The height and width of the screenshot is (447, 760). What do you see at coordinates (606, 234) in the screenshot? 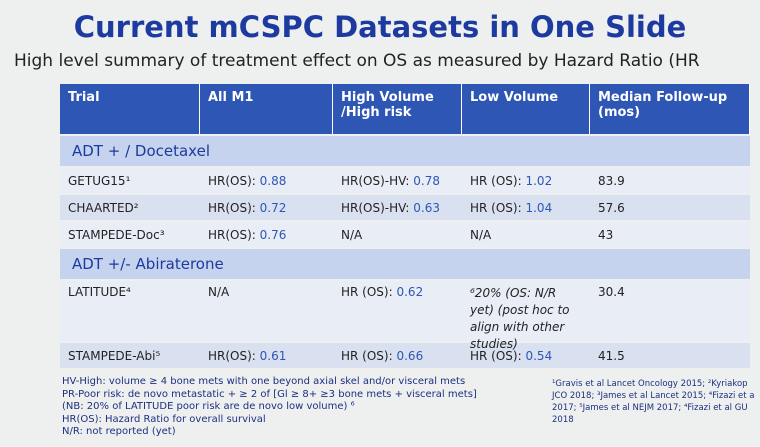
I see `cell: 43` at bounding box center [606, 234].